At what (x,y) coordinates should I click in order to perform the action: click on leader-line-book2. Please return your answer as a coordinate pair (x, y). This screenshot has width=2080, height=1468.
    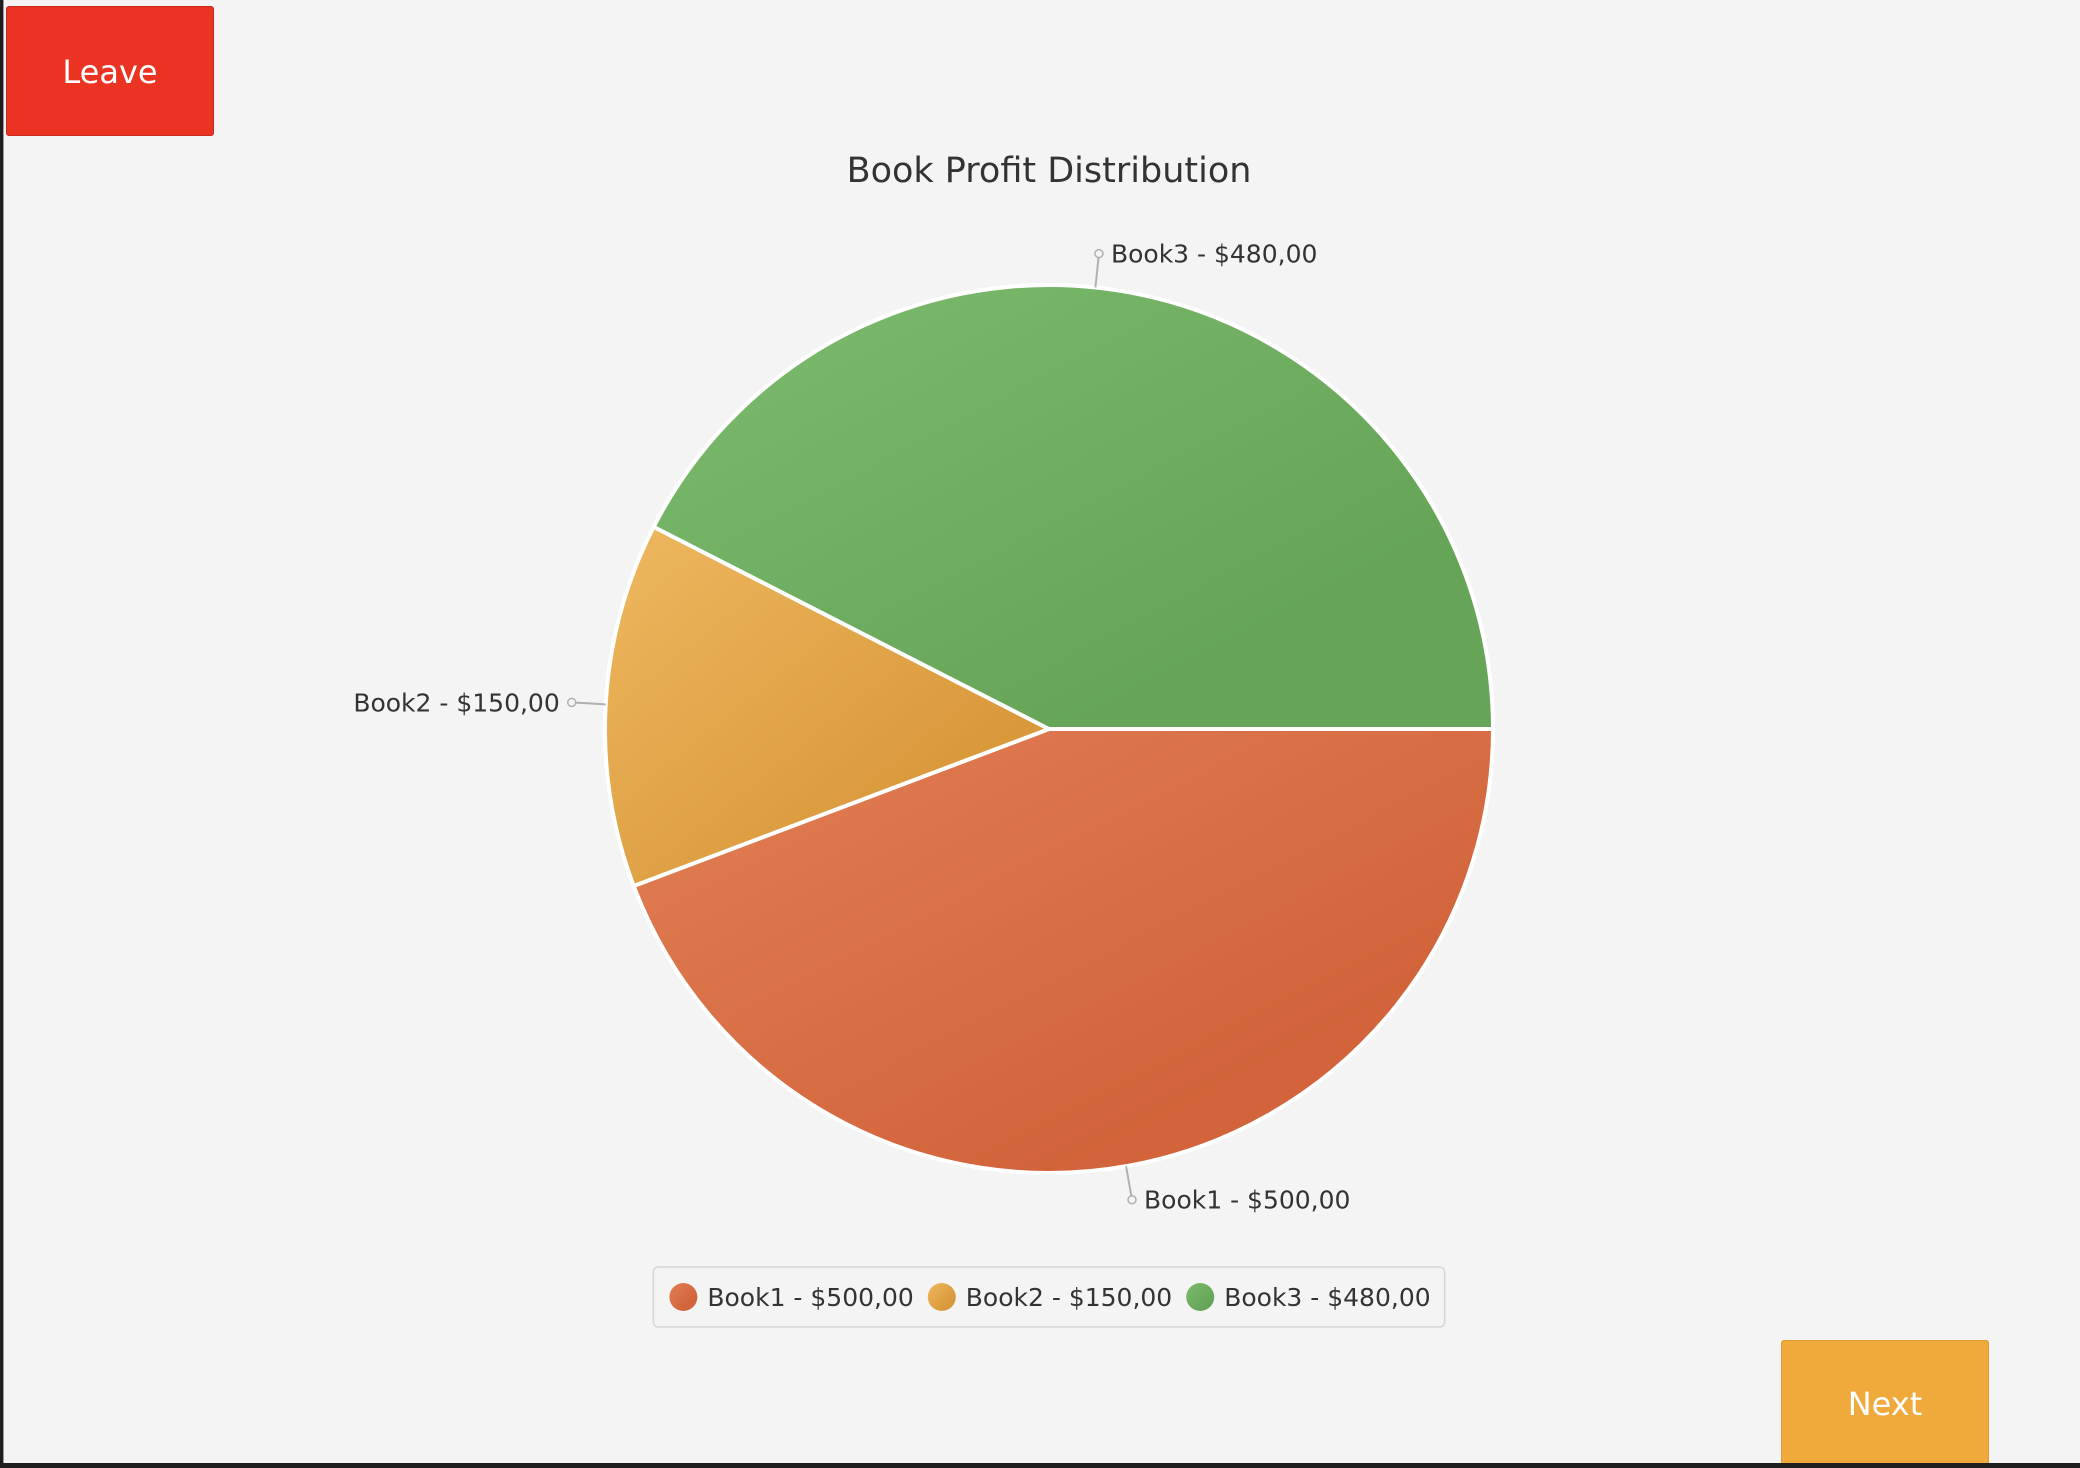
    Looking at the image, I should click on (588, 703).